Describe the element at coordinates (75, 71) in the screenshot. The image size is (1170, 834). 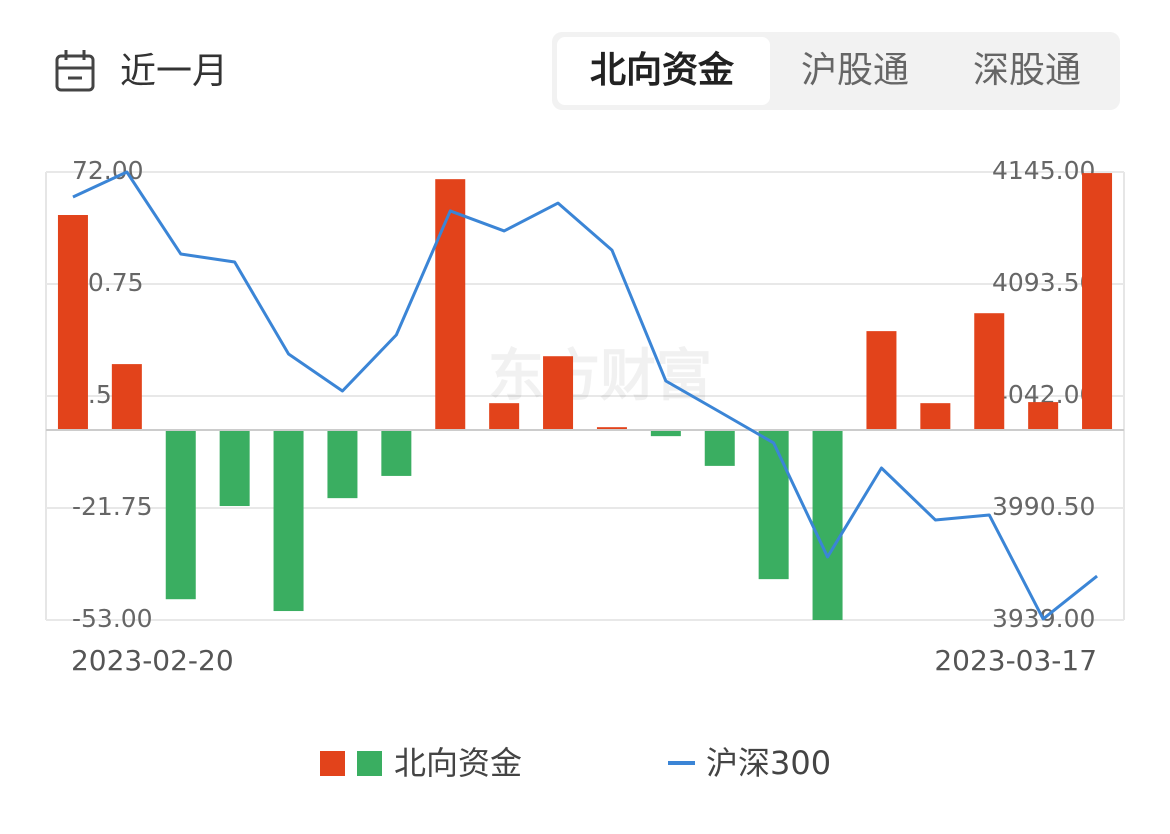
I see `period-icon` at that location.